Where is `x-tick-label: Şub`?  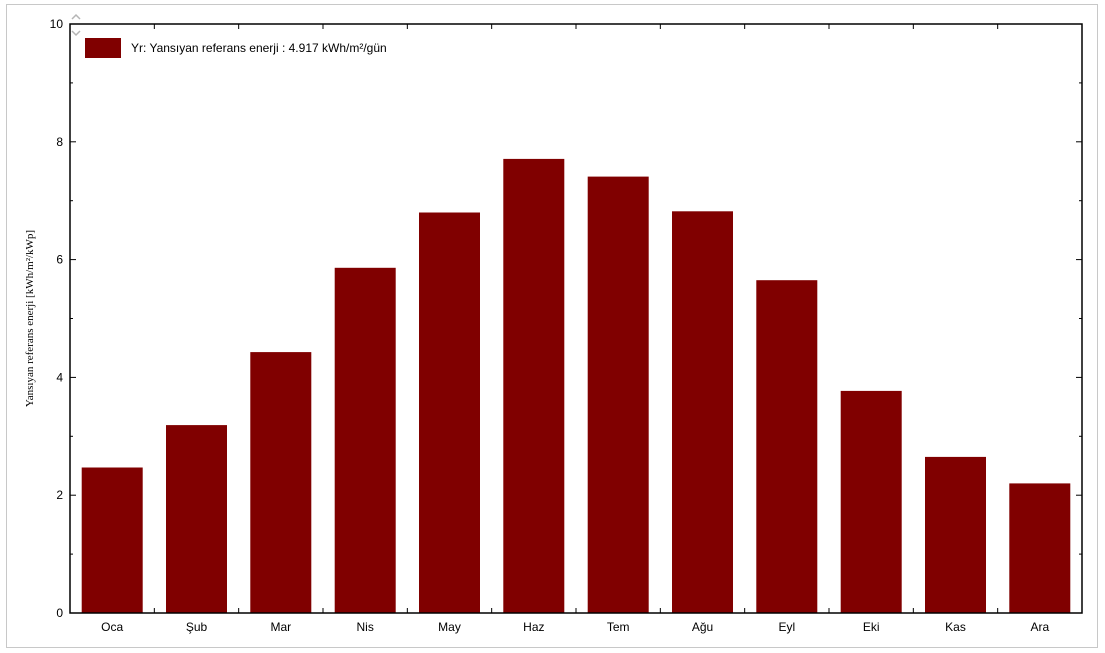
x-tick-label: Şub is located at coordinates (197, 627).